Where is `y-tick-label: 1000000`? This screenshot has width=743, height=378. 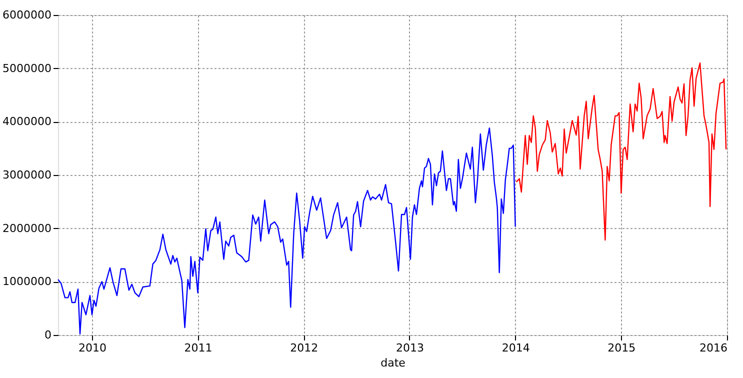
y-tick-label: 1000000 is located at coordinates (27, 281).